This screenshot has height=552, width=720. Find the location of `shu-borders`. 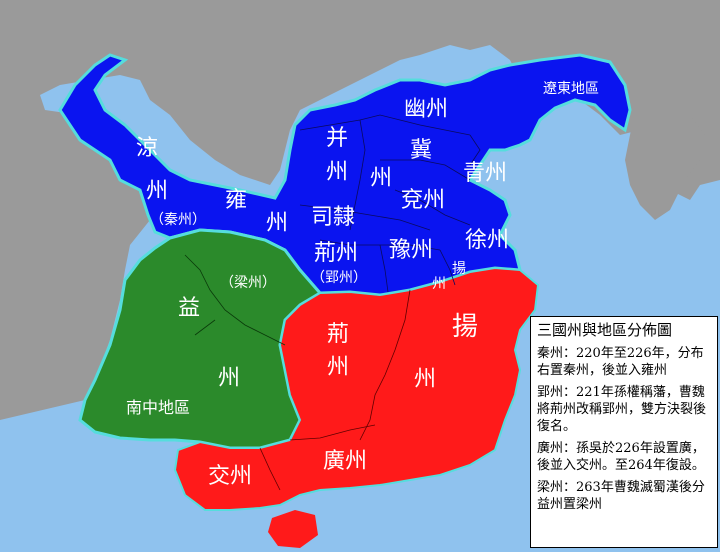

shu-borders is located at coordinates (235, 300).